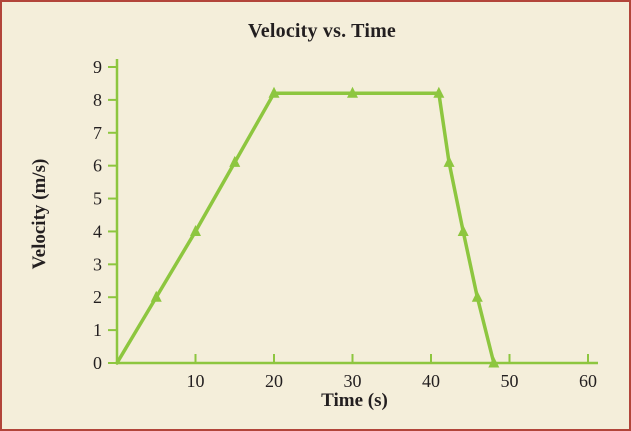 This screenshot has height=431, width=631. Describe the element at coordinates (97, 363) in the screenshot. I see `y-tick-label: 0` at that location.